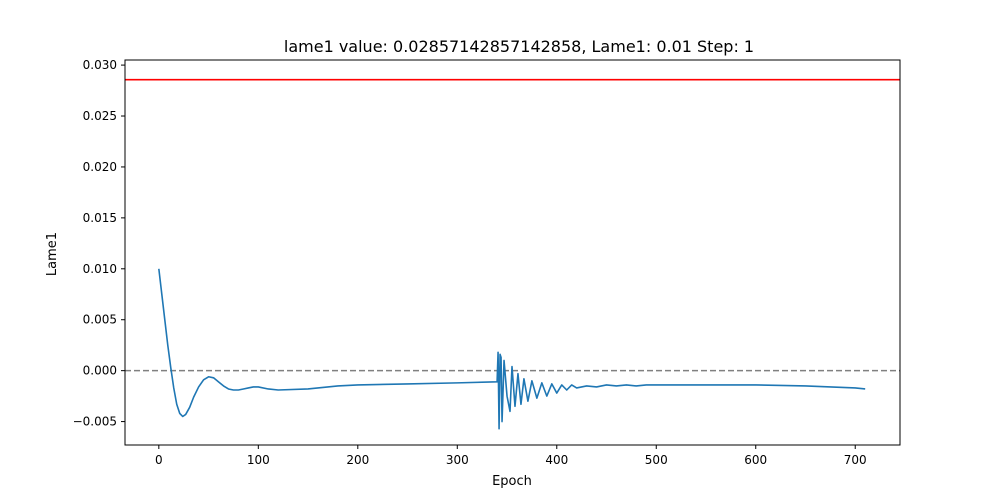  Describe the element at coordinates (258, 460) in the screenshot. I see `x-tick-label: 100` at that location.